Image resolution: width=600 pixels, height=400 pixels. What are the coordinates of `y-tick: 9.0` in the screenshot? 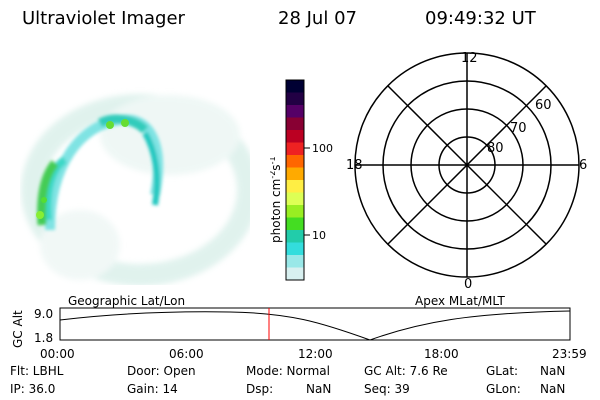 It's located at (43, 314).